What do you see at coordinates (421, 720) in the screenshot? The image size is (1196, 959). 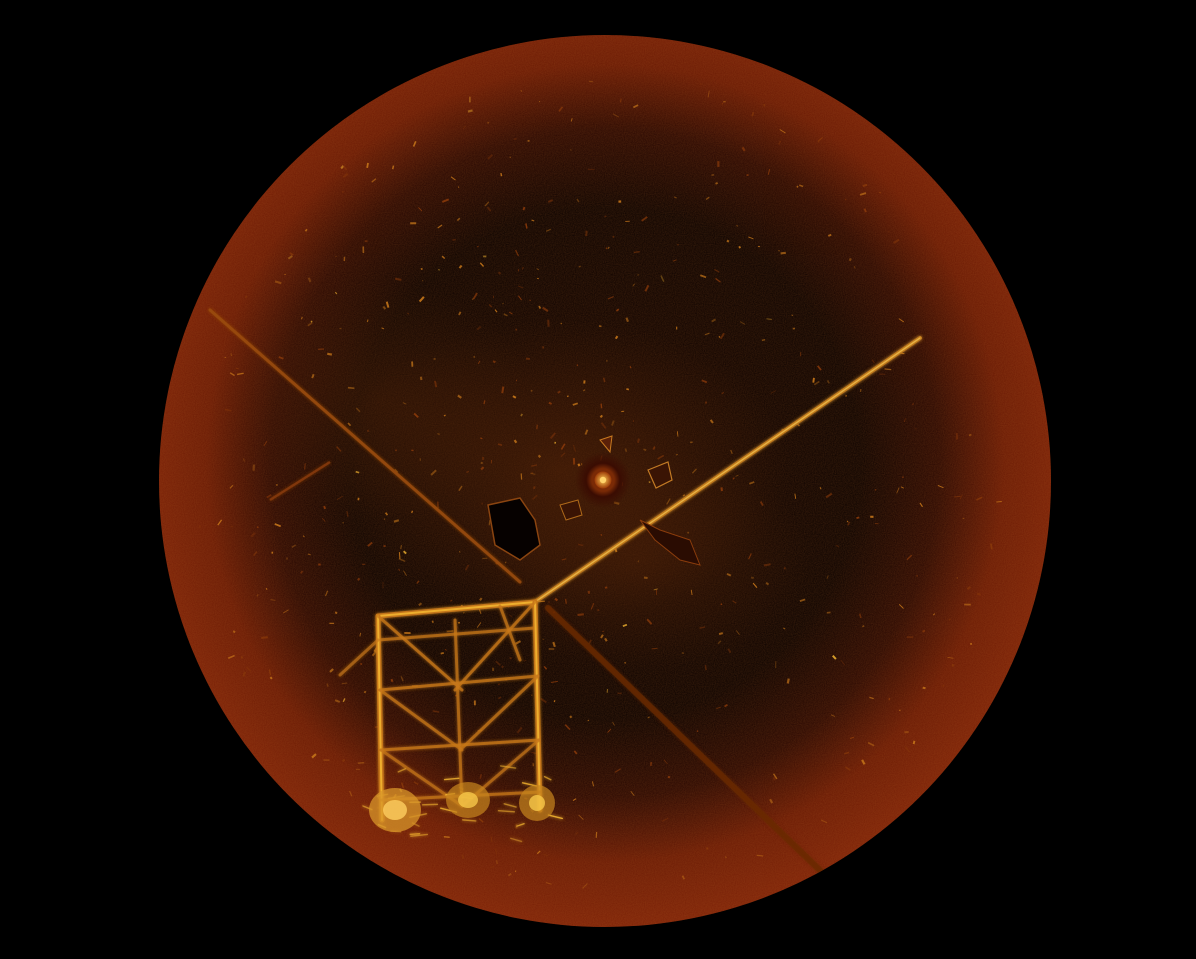 I see `lattice-diagonal` at bounding box center [421, 720].